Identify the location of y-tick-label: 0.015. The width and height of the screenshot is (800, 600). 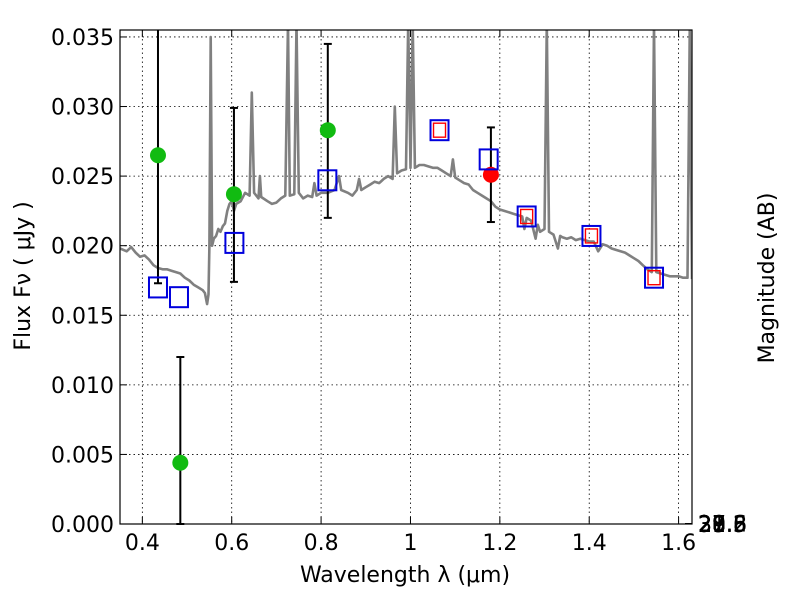
(82, 316).